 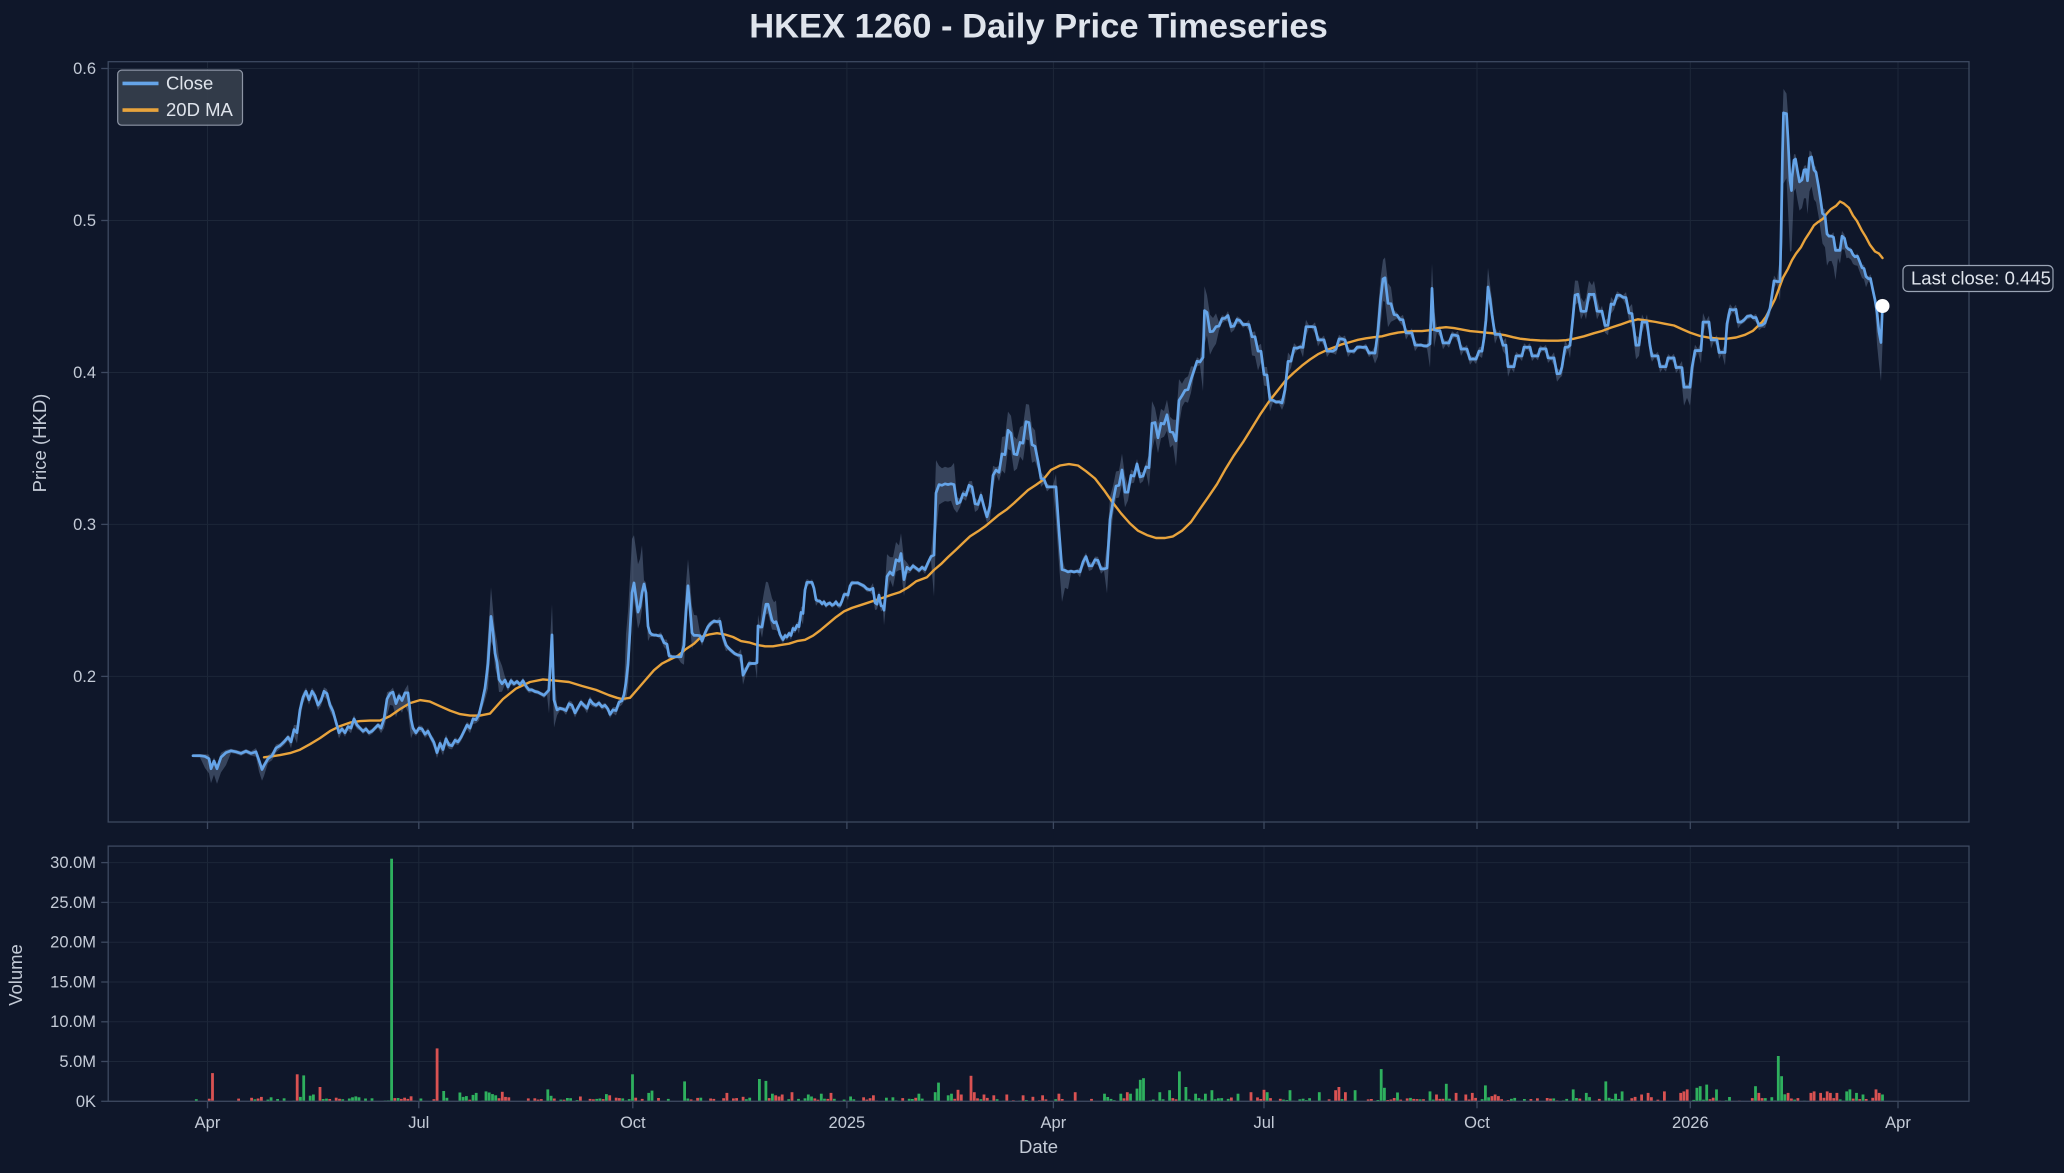 What do you see at coordinates (73, 943) in the screenshot?
I see `svg-text: 20.0M` at bounding box center [73, 943].